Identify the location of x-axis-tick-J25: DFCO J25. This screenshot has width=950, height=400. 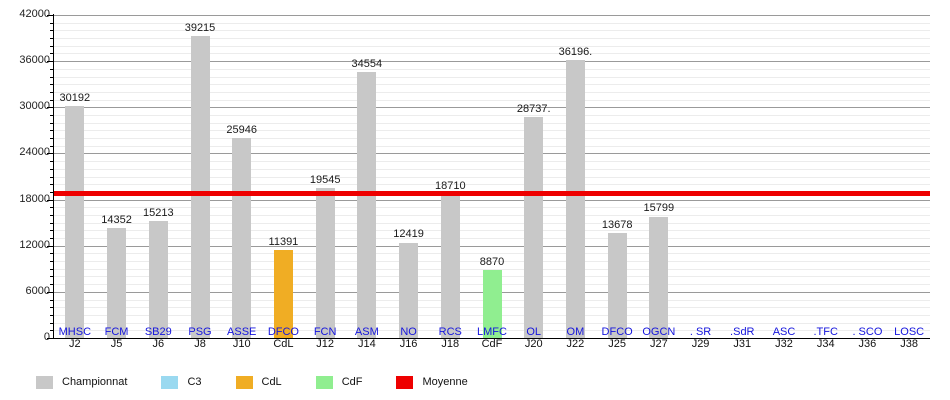
(617, 338).